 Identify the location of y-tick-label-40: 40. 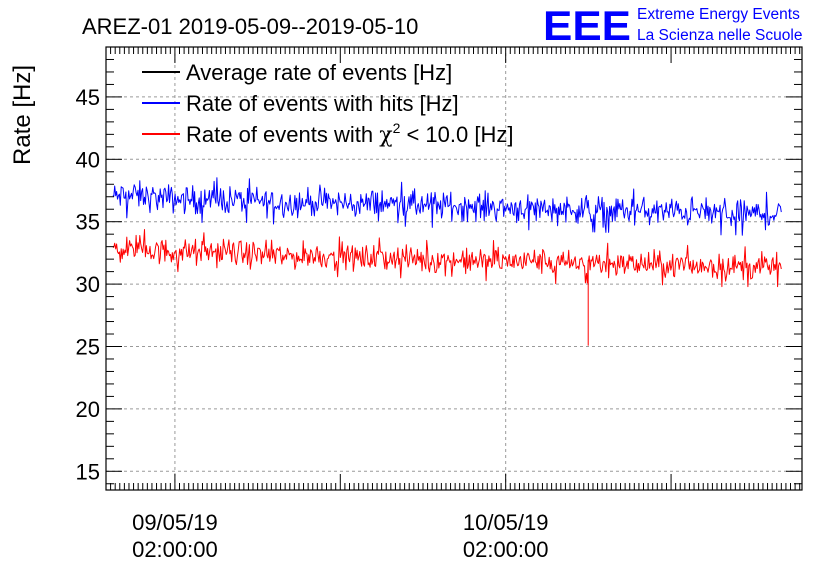
(88, 159).